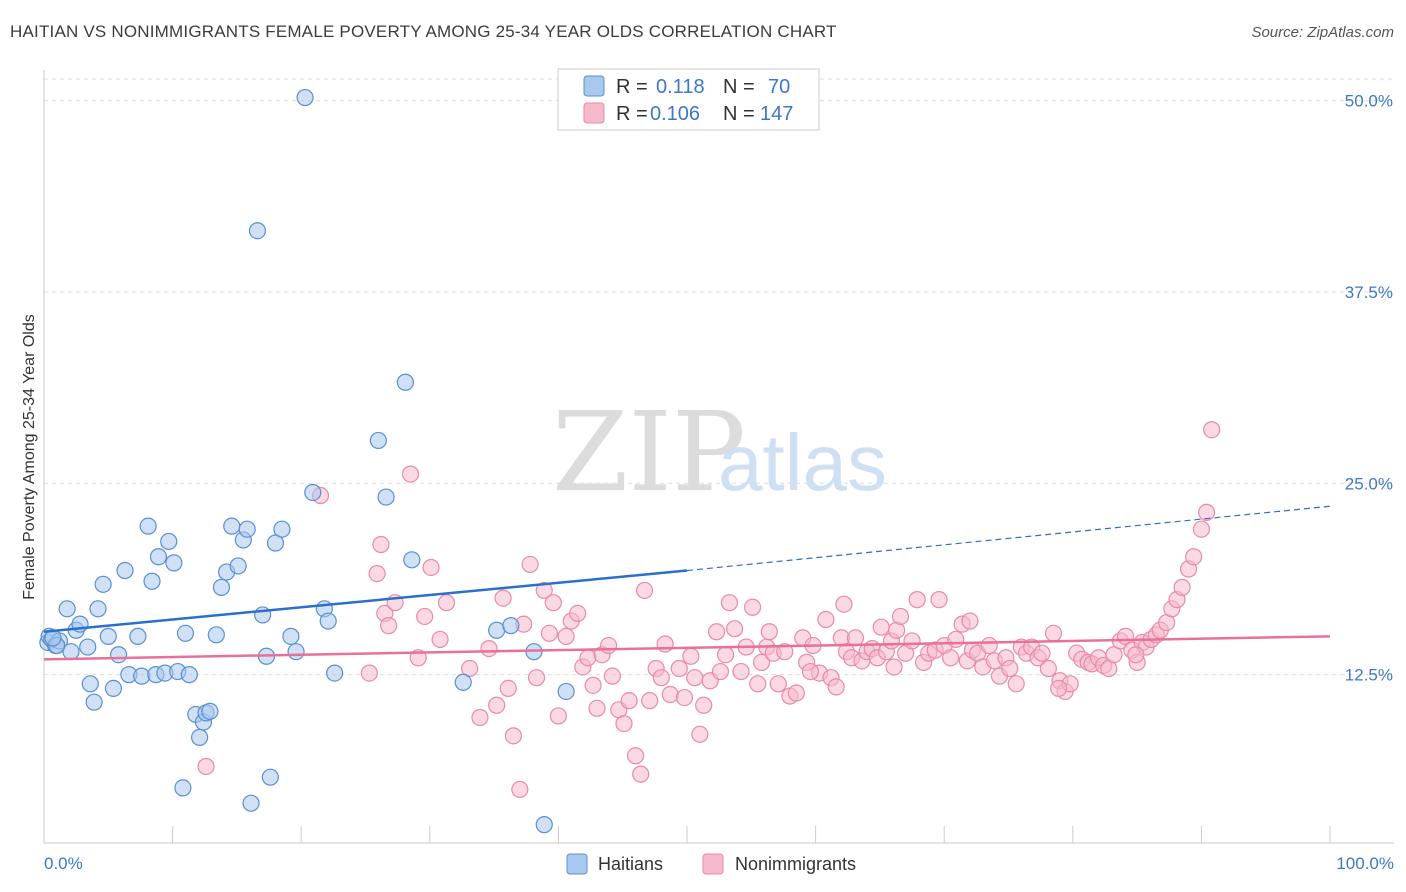 The image size is (1406, 892). What do you see at coordinates (776, 114) in the screenshot?
I see `legend-n-value-nonimmigrants: 147` at bounding box center [776, 114].